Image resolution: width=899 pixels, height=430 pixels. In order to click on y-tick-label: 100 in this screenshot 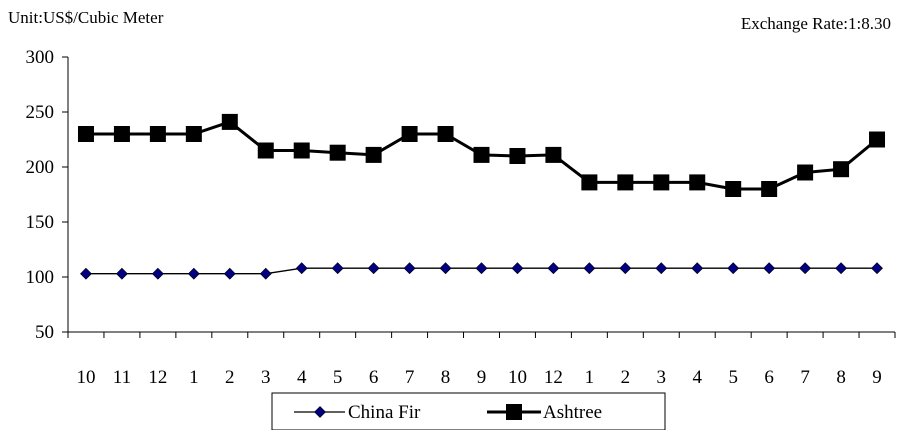, I will do `click(40, 277)`.